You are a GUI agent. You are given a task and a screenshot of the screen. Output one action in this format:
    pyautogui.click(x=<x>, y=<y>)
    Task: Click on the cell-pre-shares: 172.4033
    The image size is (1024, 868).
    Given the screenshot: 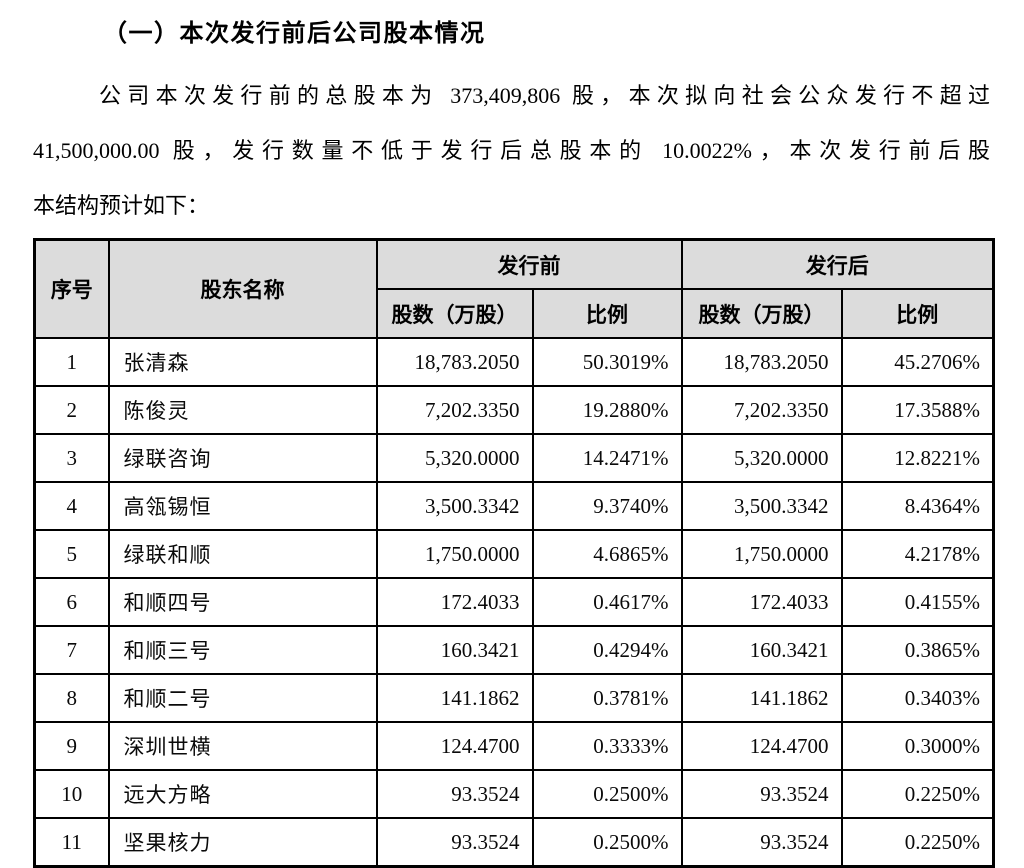 What is the action you would take?
    pyautogui.click(x=454, y=602)
    